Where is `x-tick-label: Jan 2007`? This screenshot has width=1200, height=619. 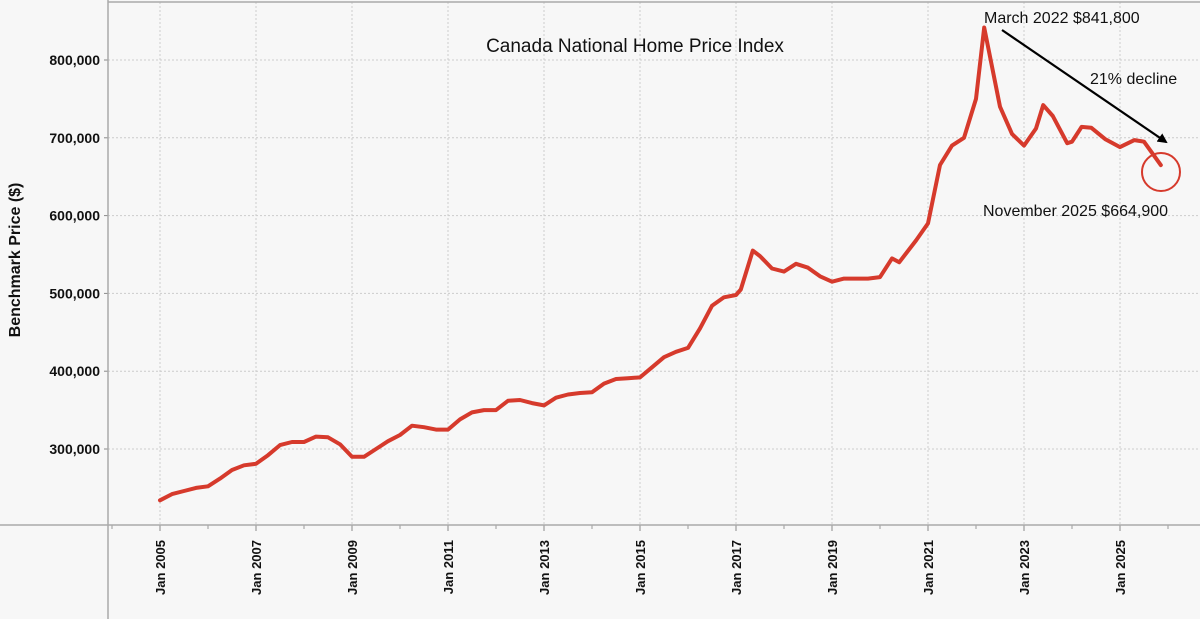 x-tick-label: Jan 2007 is located at coordinates (256, 567).